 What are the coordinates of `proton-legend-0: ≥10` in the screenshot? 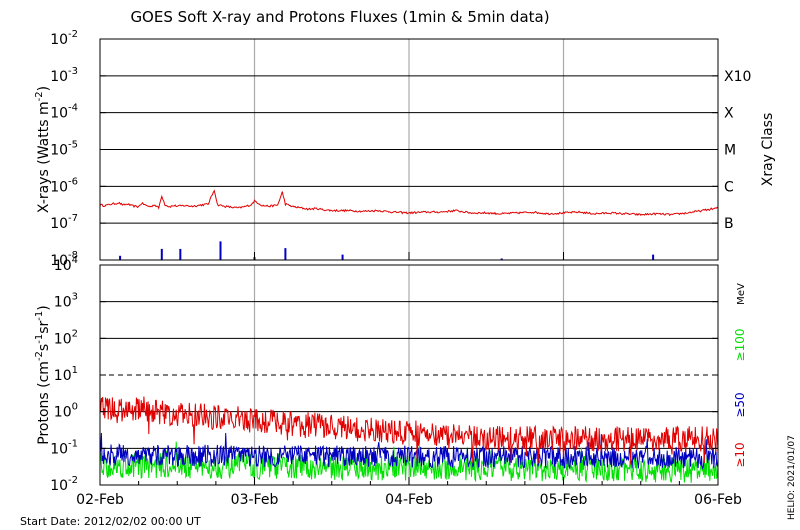 It's located at (740, 454).